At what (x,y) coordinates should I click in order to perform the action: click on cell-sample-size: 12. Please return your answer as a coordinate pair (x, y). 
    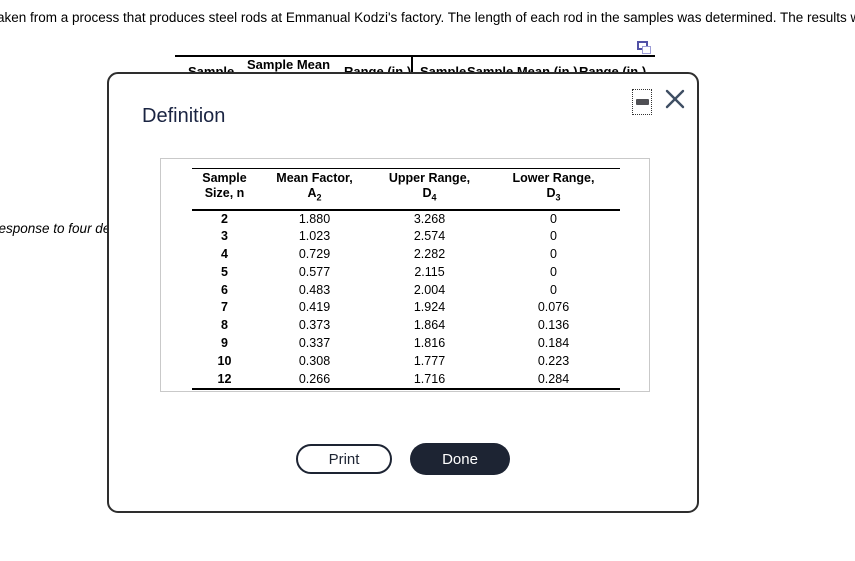
    Looking at the image, I should click on (224, 380).